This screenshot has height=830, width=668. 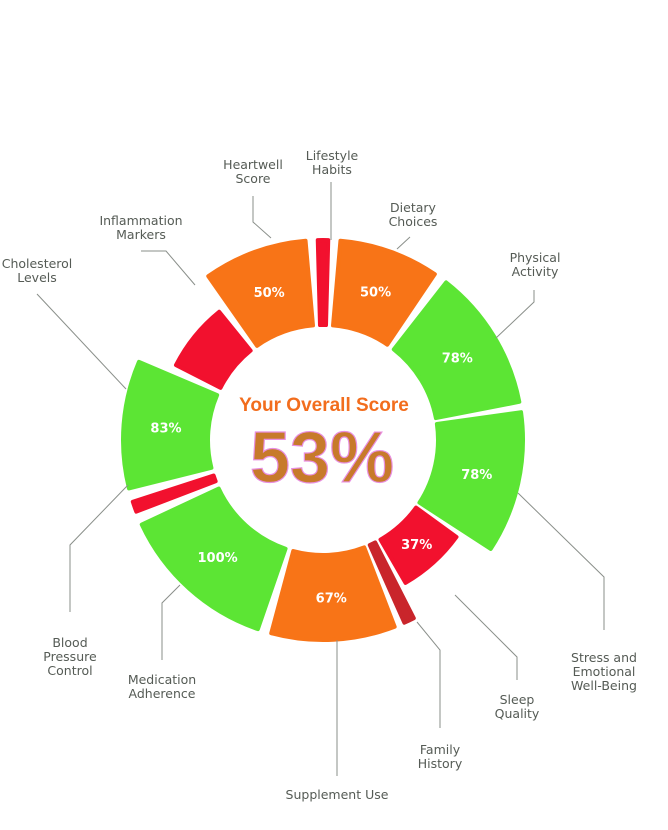 What do you see at coordinates (604, 685) in the screenshot?
I see `category-label-line: Well-Being` at bounding box center [604, 685].